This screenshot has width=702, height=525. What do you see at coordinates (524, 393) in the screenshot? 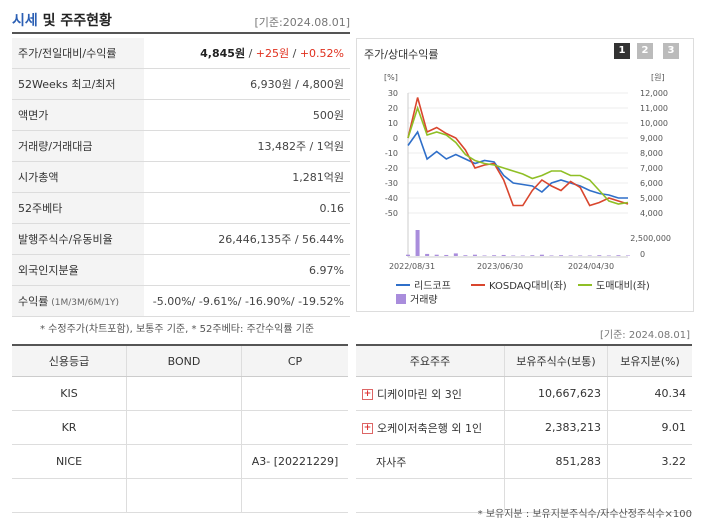
I see `table-row: + 디케이마린 외 3인 10,667,623 40.34` at bounding box center [524, 393].